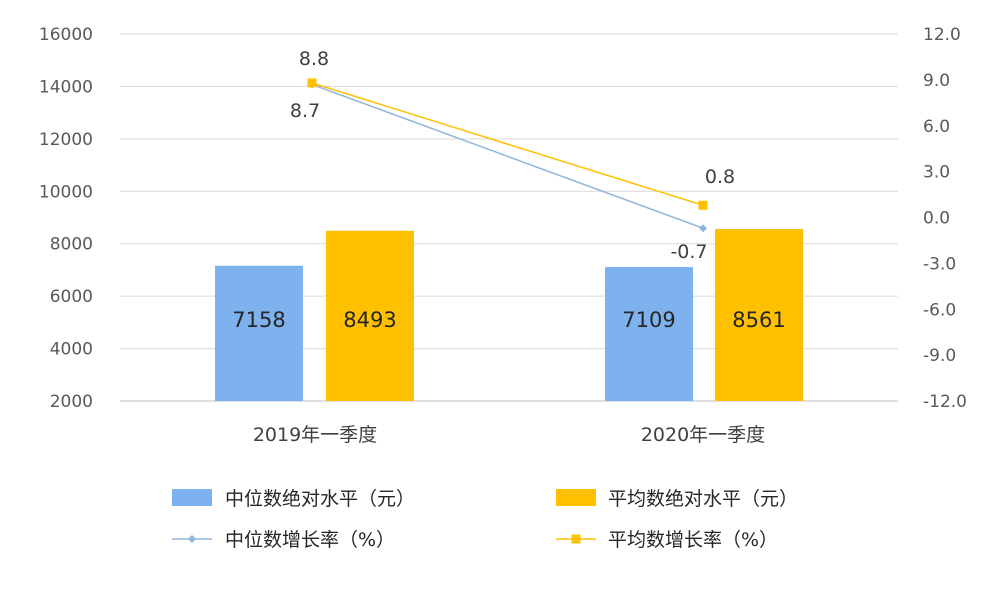 Image resolution: width=992 pixels, height=590 pixels. What do you see at coordinates (576, 497) in the screenshot?
I see `legend-swatch-mean-bar` at bounding box center [576, 497].